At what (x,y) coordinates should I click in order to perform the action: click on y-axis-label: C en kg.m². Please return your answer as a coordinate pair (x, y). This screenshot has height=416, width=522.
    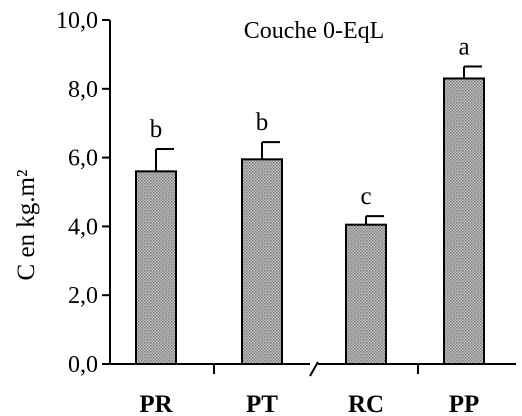
    Looking at the image, I should click on (26, 225).